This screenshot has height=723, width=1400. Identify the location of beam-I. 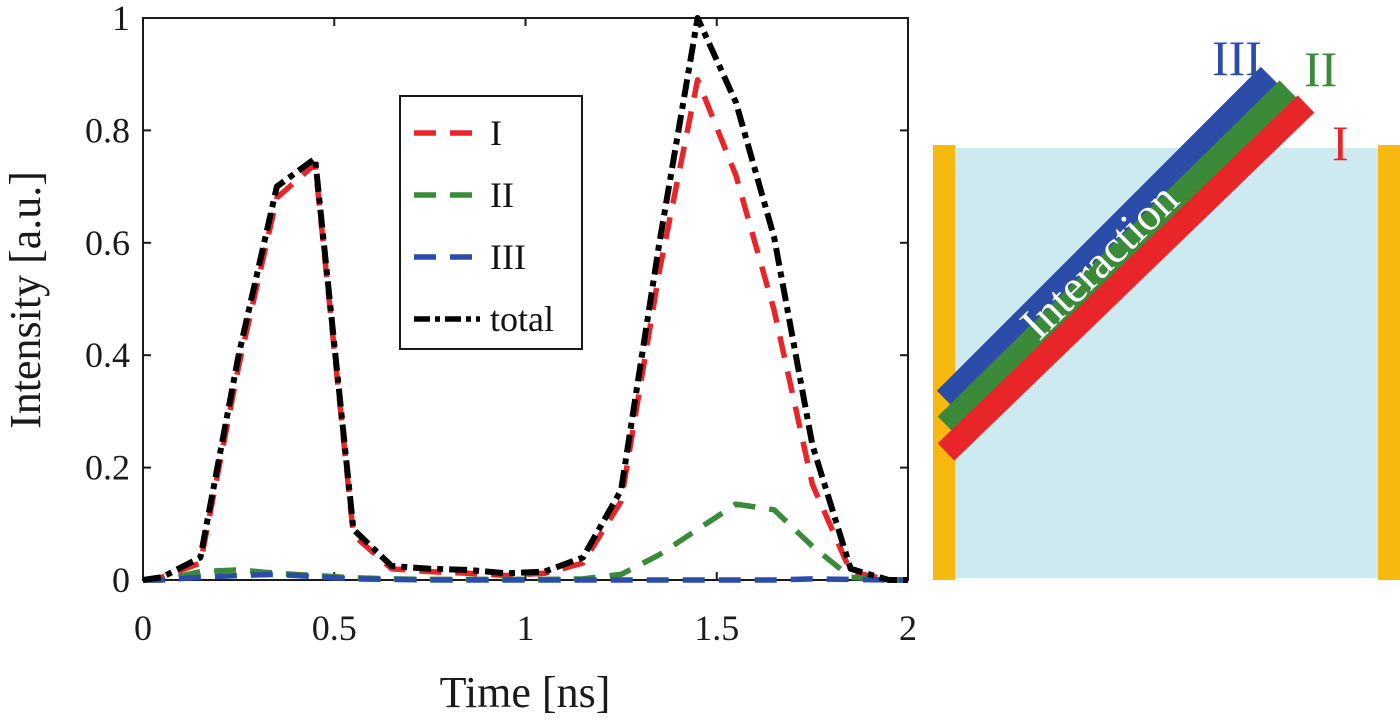
(1126, 278).